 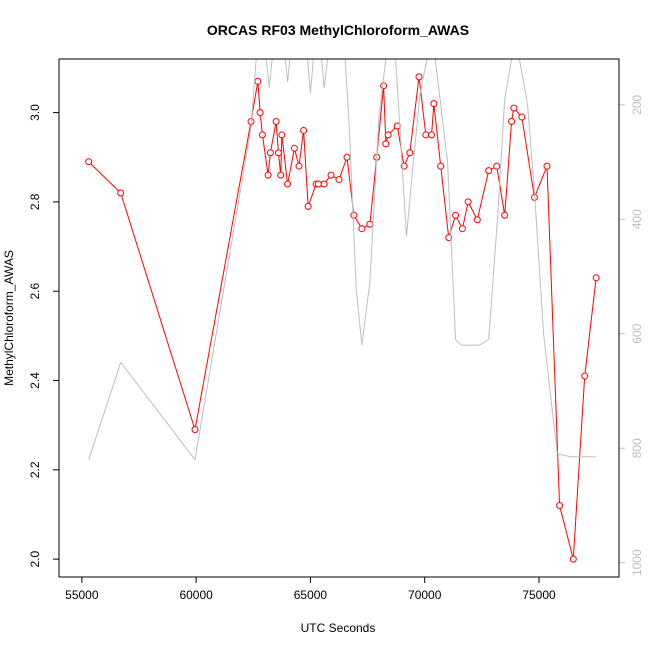 What do you see at coordinates (196, 595) in the screenshot?
I see `x-tick-label: 60000` at bounding box center [196, 595].